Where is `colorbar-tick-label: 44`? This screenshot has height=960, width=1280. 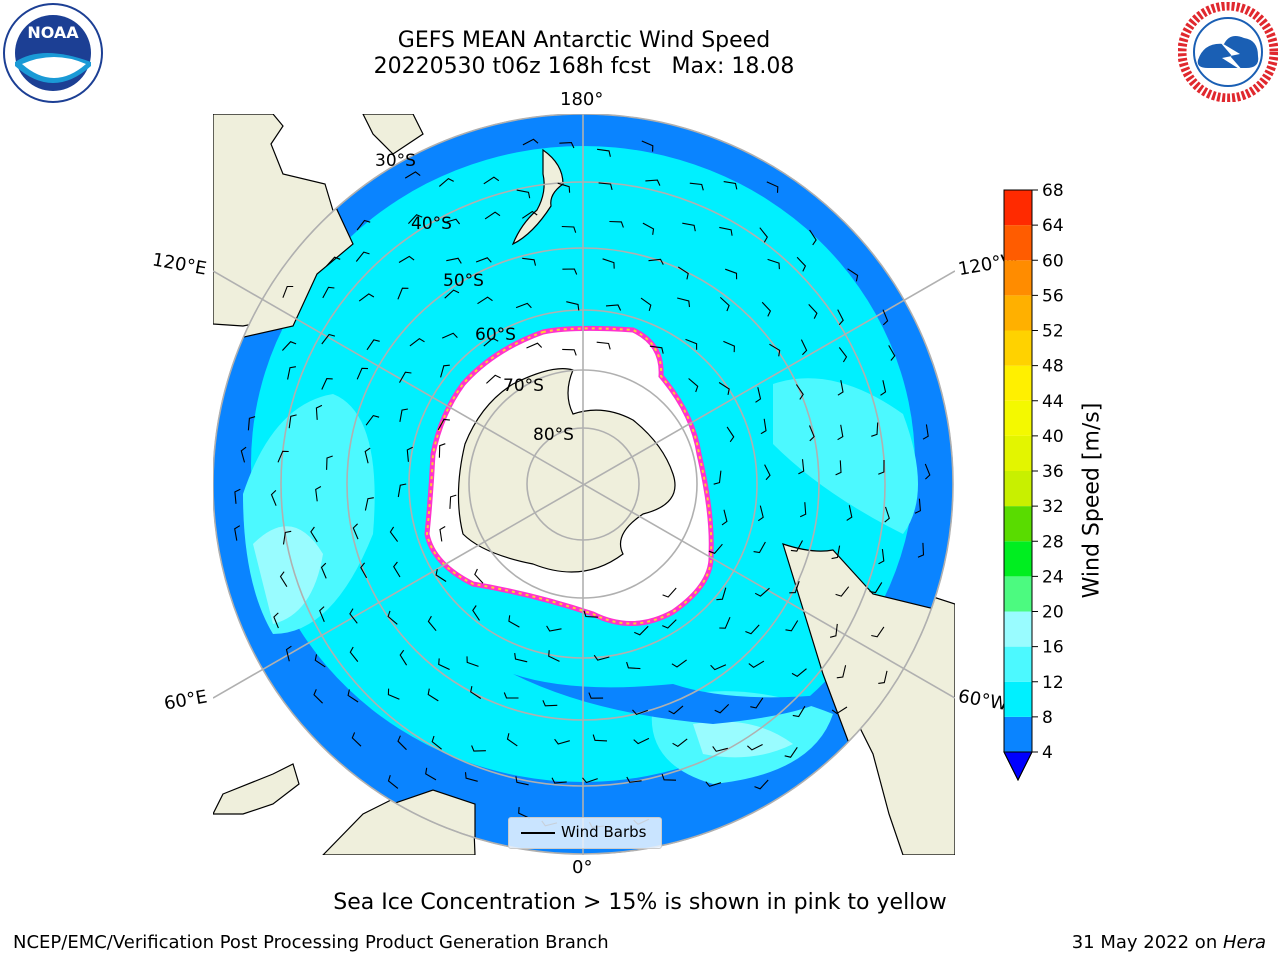
colorbar-tick-label: 44 is located at coordinates (1053, 402).